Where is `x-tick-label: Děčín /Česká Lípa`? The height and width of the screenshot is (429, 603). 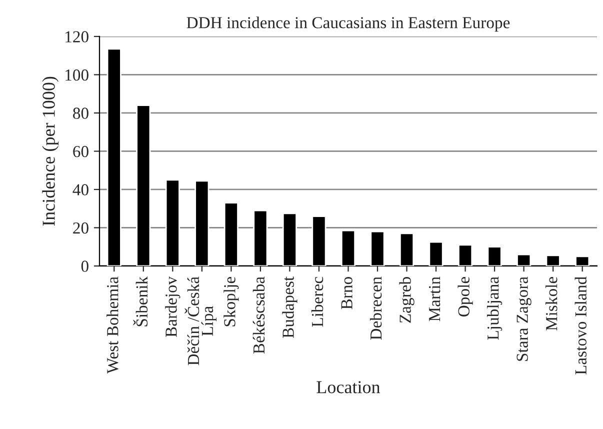 x-tick-label: Děčín /Česká Lípa is located at coordinates (200, 321).